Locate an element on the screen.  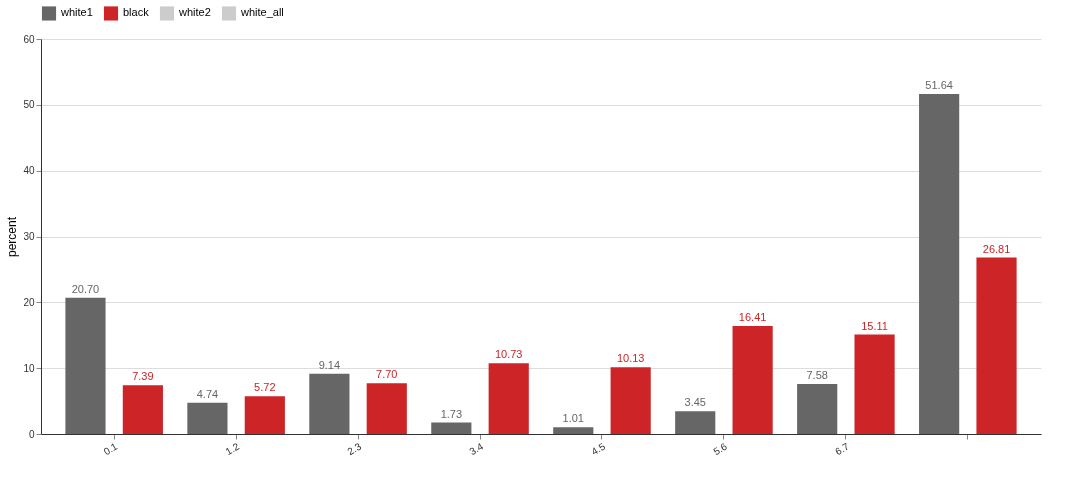
data-label: 5.72 is located at coordinates (265, 387).